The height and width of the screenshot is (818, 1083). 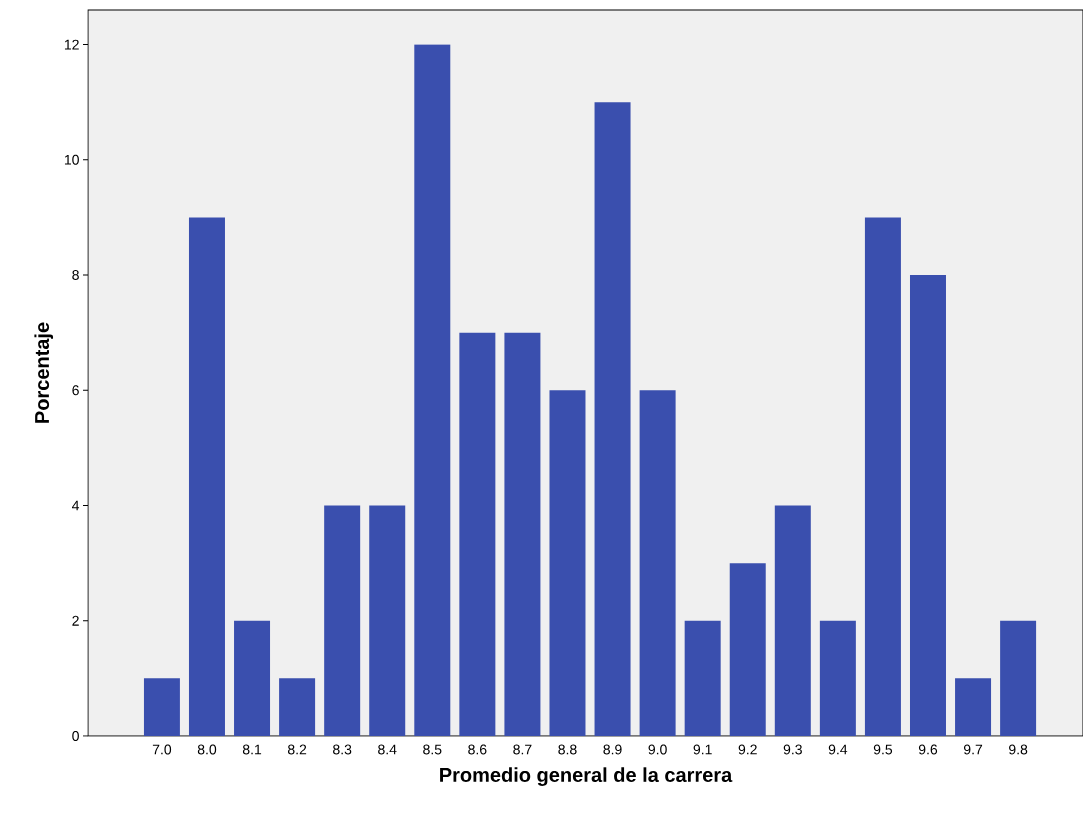 What do you see at coordinates (1018, 749) in the screenshot?
I see `x-tick-label: 9.8` at bounding box center [1018, 749].